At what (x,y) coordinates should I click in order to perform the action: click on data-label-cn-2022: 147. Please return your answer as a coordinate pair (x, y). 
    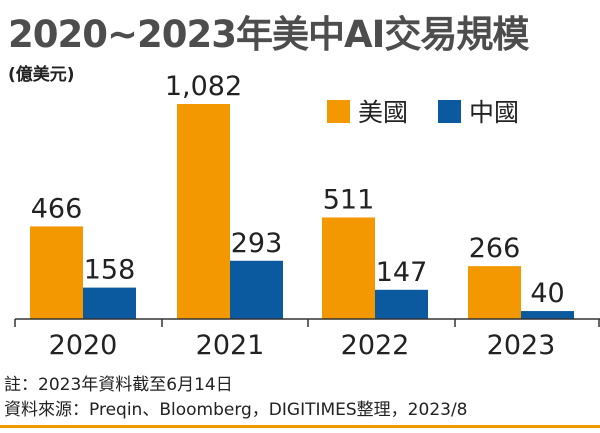
    Looking at the image, I should click on (402, 272).